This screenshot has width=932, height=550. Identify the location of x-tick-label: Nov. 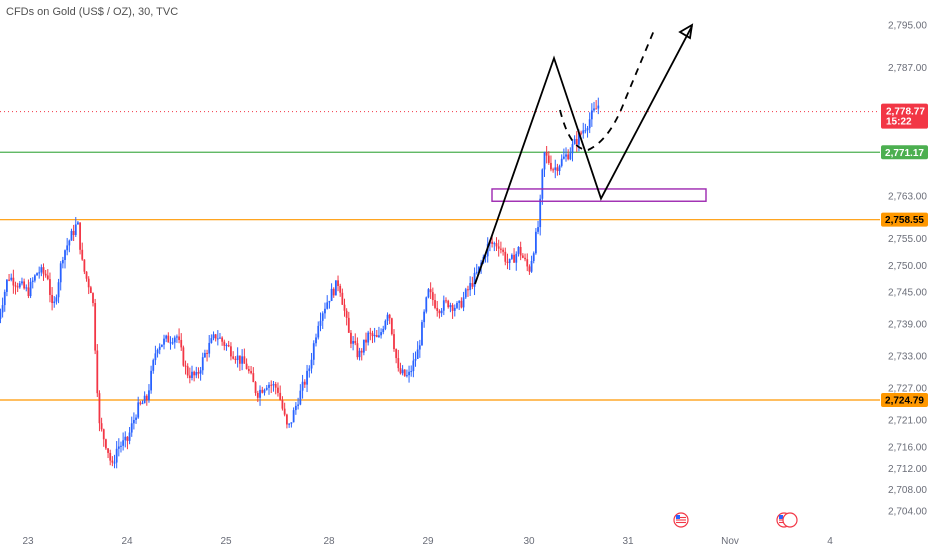
(730, 541).